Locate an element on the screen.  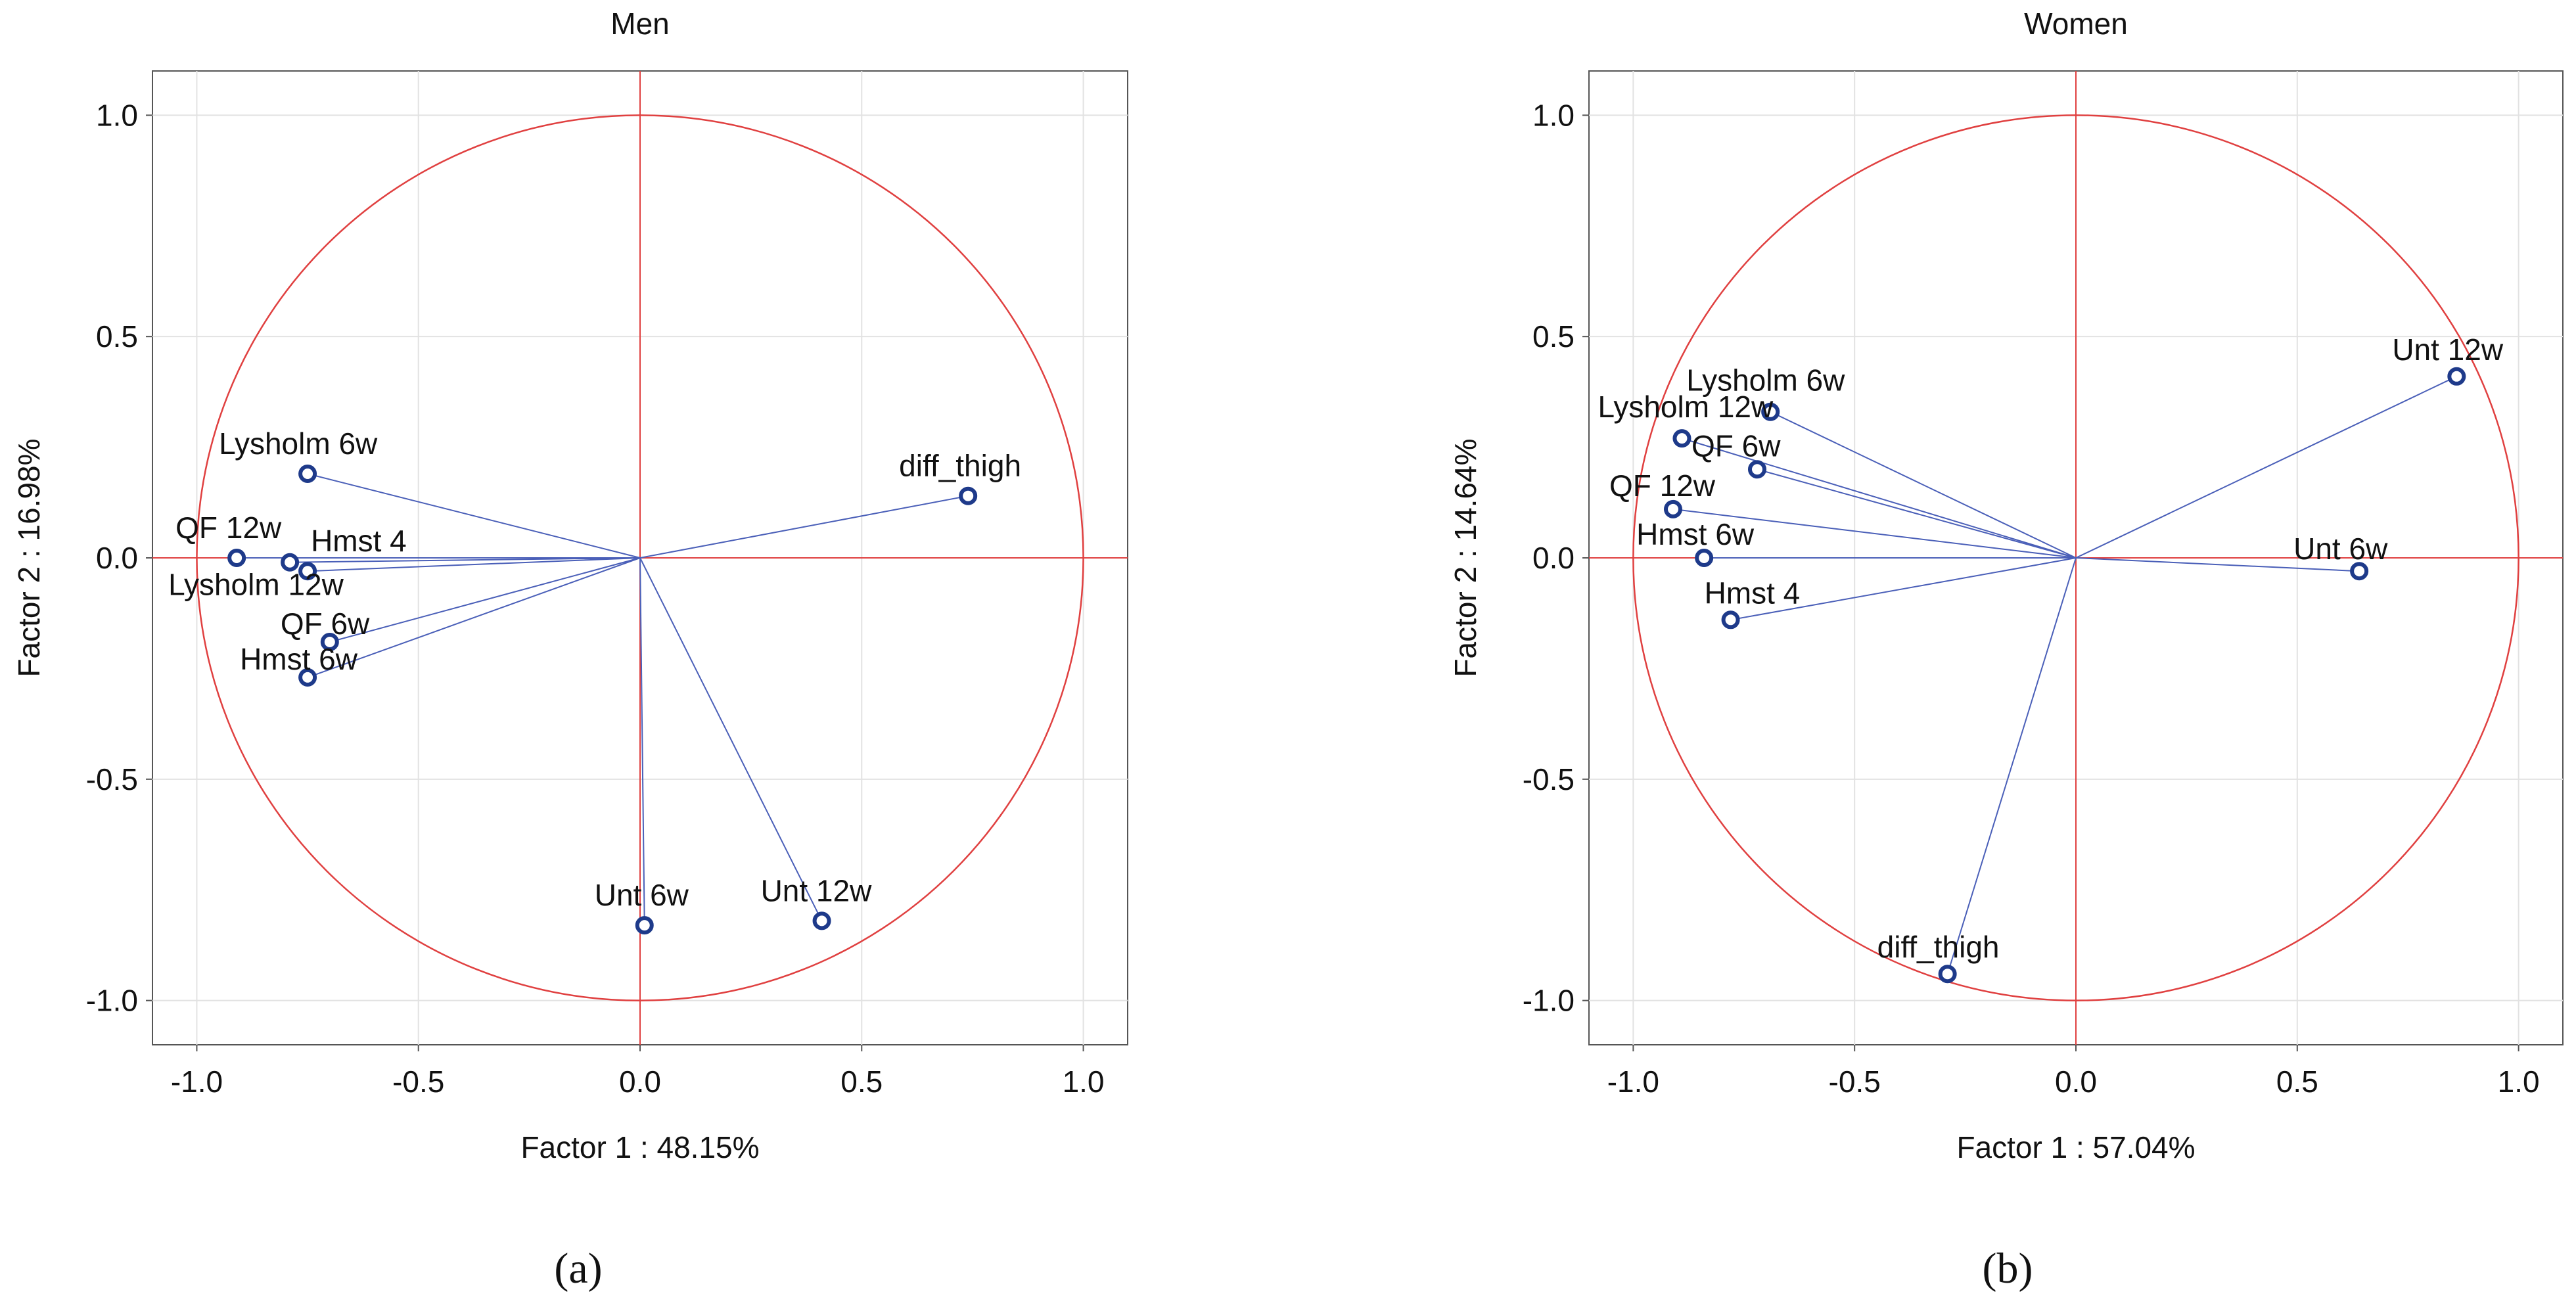
chart-title: Men is located at coordinates (639, 24).